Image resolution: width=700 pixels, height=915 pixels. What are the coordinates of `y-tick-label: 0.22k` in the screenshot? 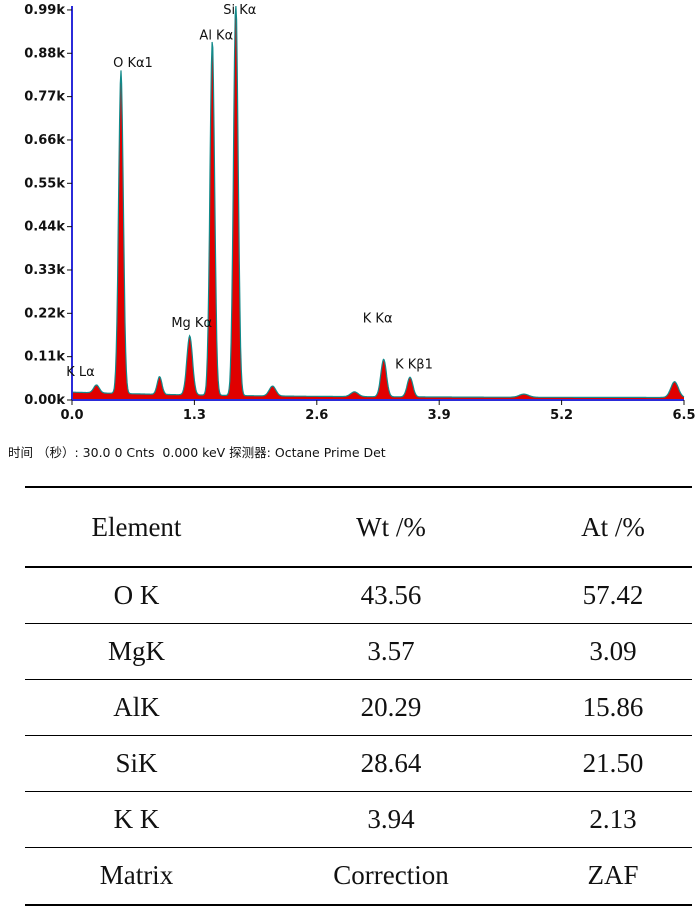 It's located at (44, 313).